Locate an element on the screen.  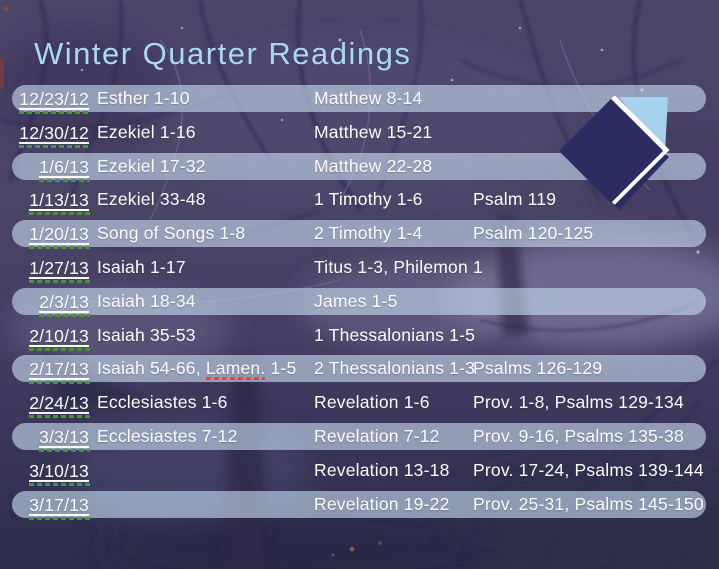
reading-date: 2/10/13 is located at coordinates (45, 336).